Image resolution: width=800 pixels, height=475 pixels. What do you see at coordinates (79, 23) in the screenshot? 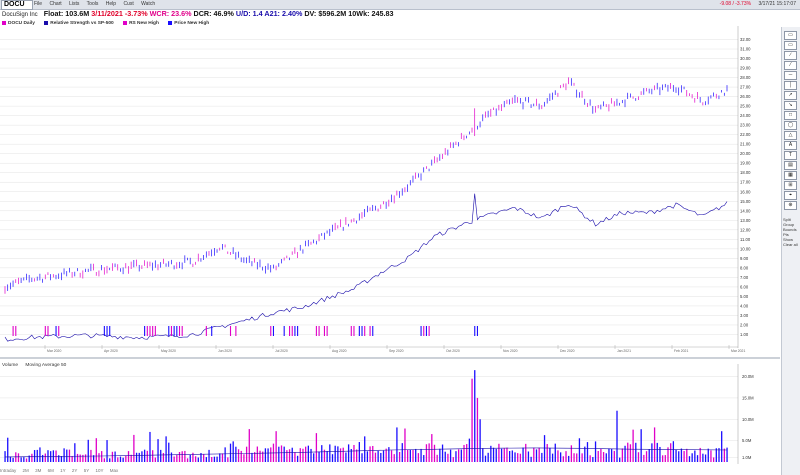
I see `legend-rs: Relative Strength vs SP-500` at bounding box center [79, 23].